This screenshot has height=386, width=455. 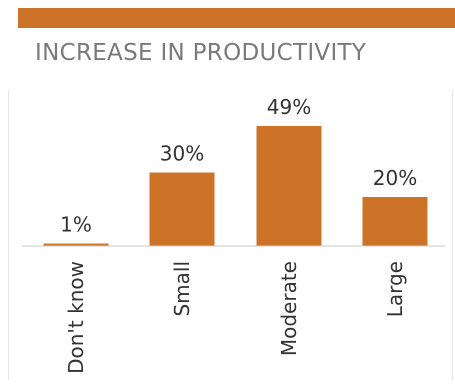 I want to click on value-label-1: 30%, so click(x=182, y=154).